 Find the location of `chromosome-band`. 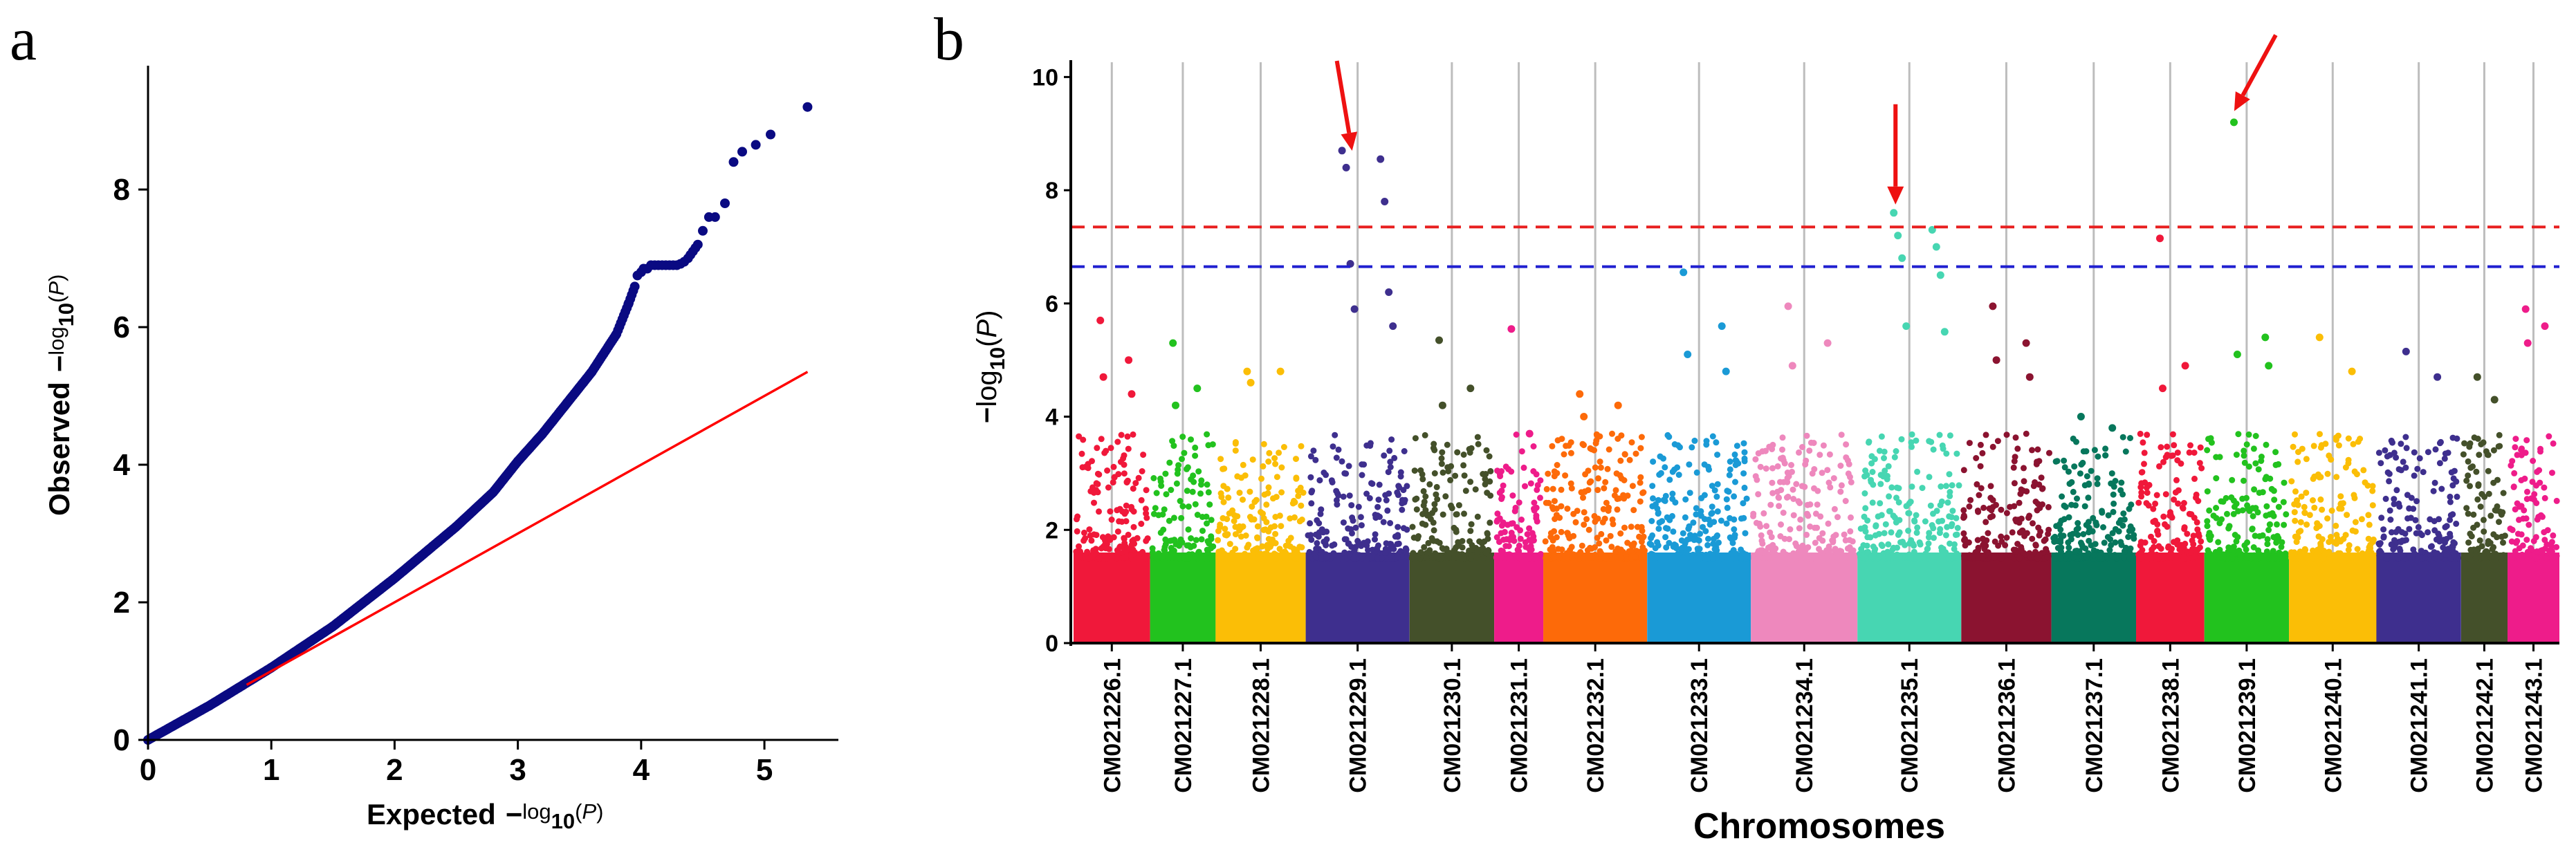

chromosome-band is located at coordinates (2247, 598).